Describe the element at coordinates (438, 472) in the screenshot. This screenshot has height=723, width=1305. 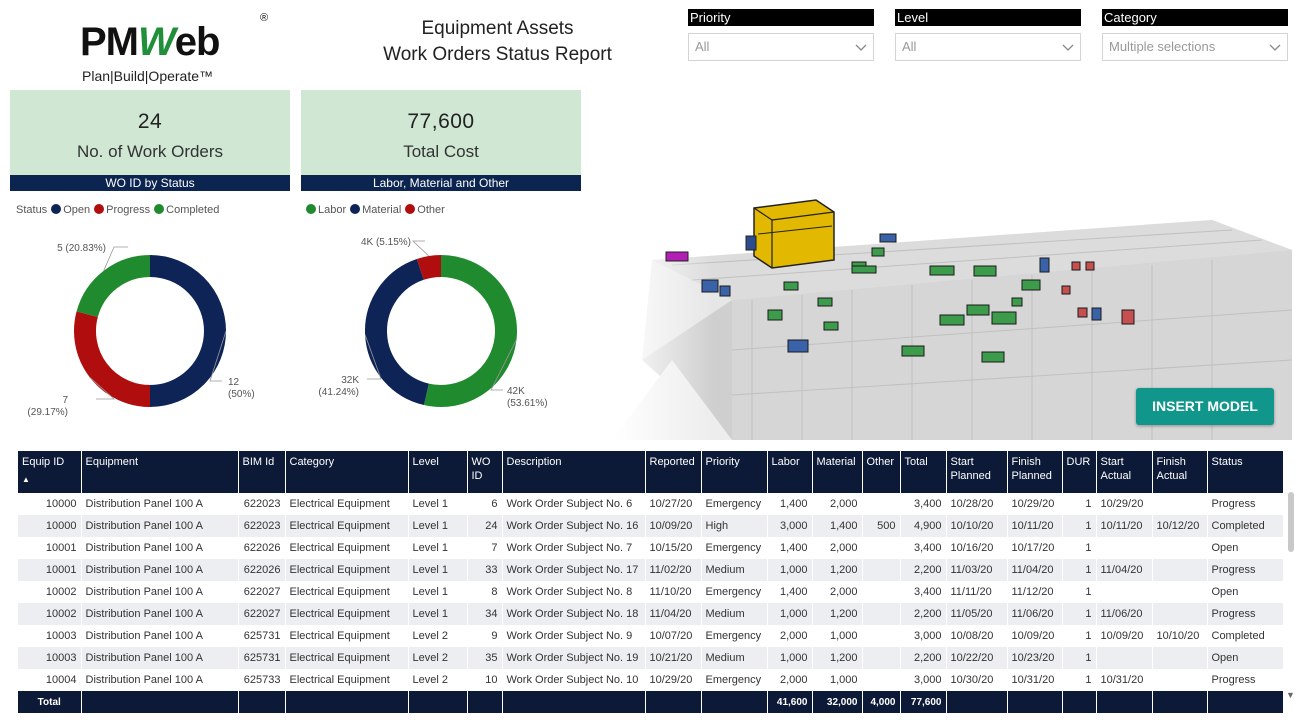
I see `column-header-level: Level` at that location.